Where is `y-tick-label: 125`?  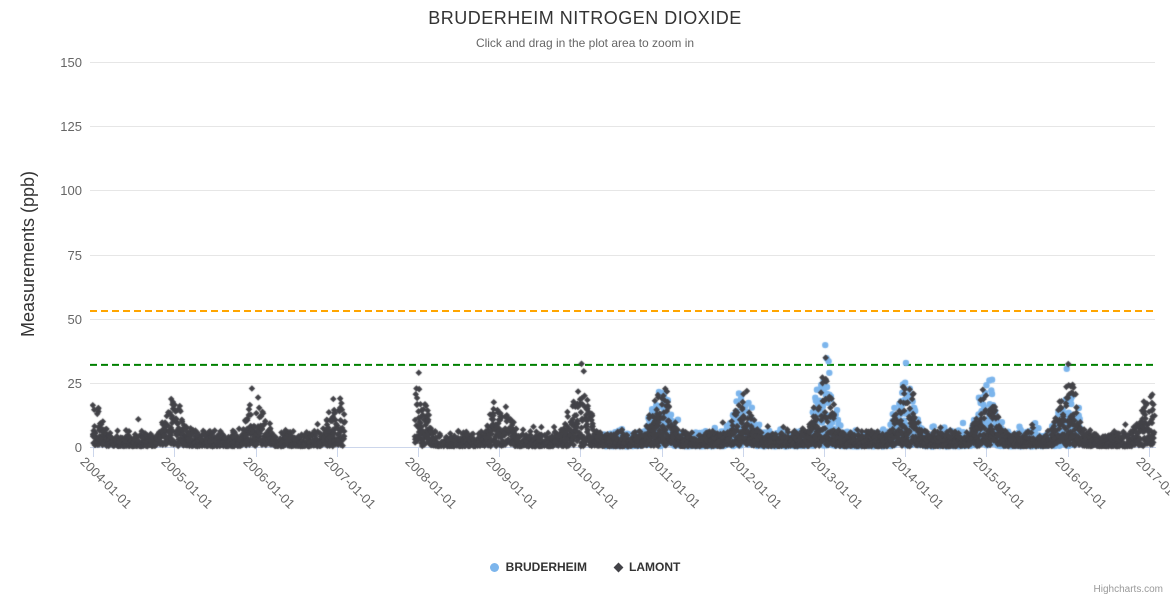
y-tick-label: 125 is located at coordinates (71, 126).